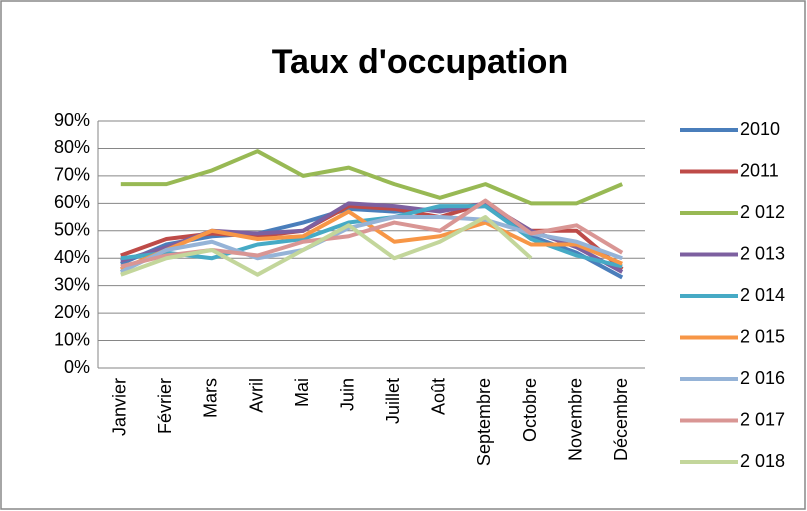  What do you see at coordinates (760, 129) in the screenshot?
I see `legend-label: 2010` at bounding box center [760, 129].